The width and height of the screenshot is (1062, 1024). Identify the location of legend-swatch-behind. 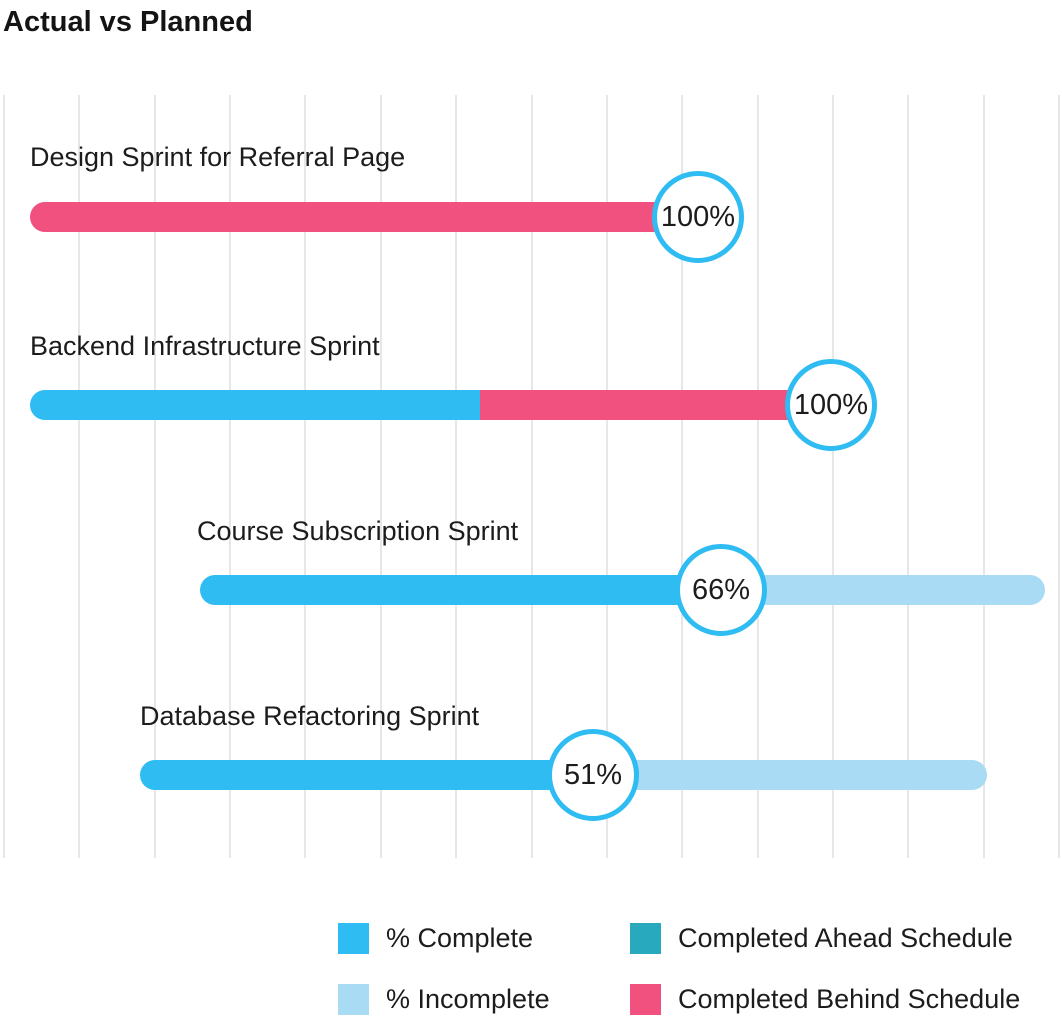
(645, 999).